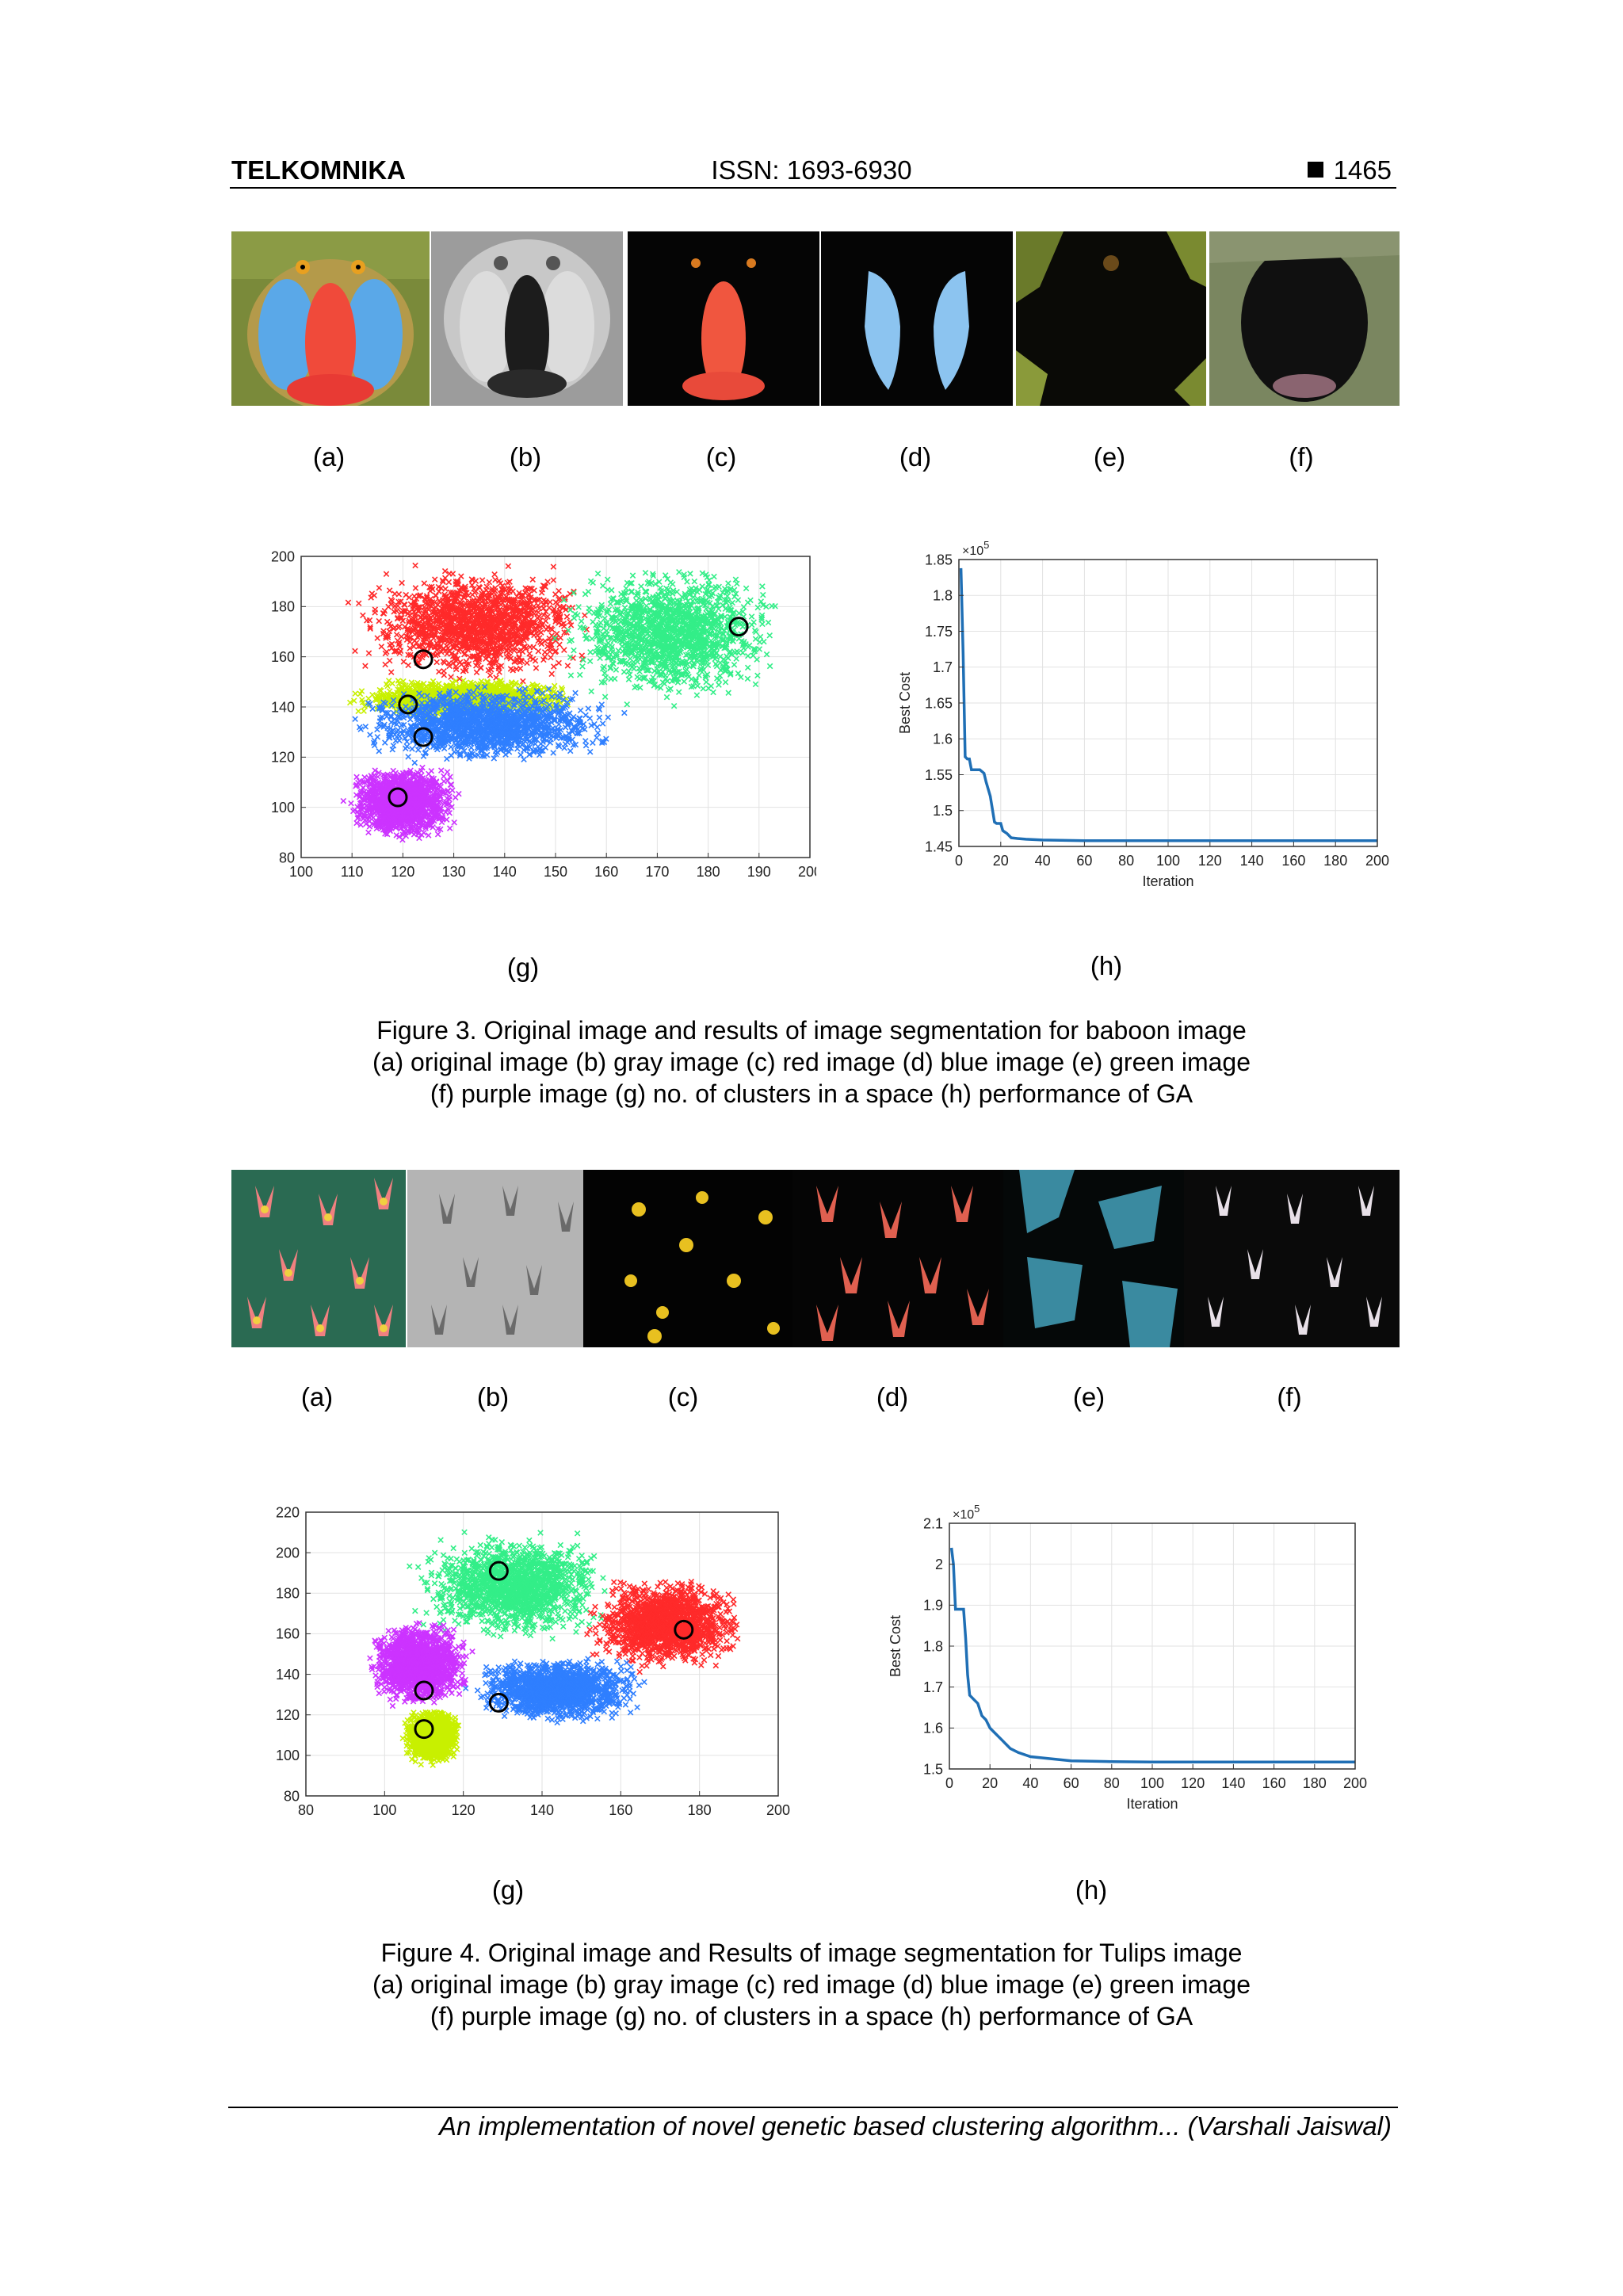 The height and width of the screenshot is (2296, 1623). What do you see at coordinates (1362, 170) in the screenshot?
I see `page-number: 1465` at bounding box center [1362, 170].